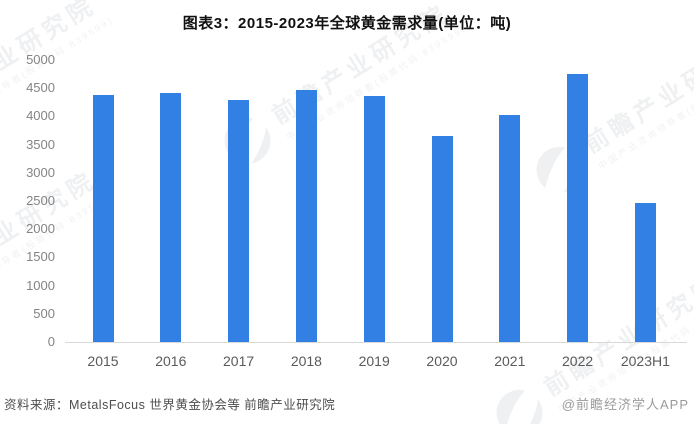  Describe the element at coordinates (40, 285) in the screenshot. I see `y-axis-tick-label-1000: 1000` at that location.